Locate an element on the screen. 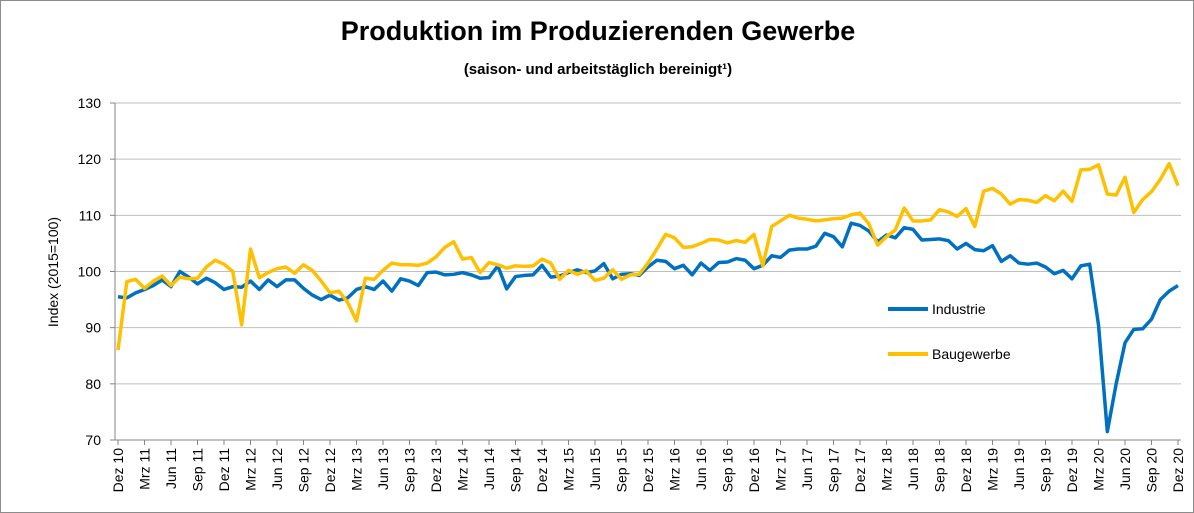  y-tick-label: 100 is located at coordinates (90, 272).